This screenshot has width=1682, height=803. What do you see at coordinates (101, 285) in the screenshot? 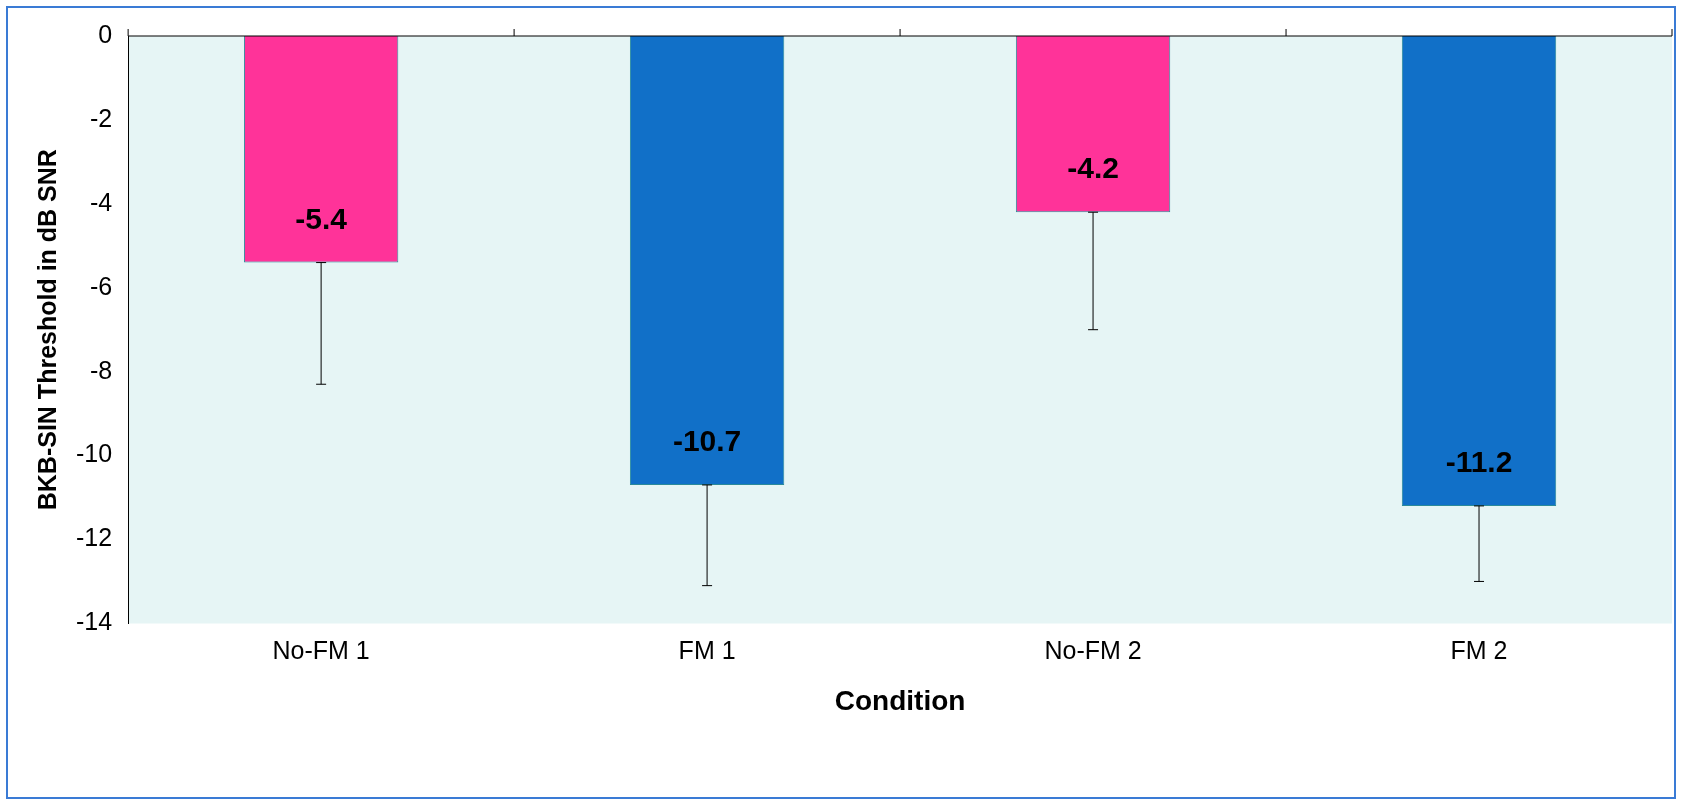
I see `y-tick-label: -6` at bounding box center [101, 285].